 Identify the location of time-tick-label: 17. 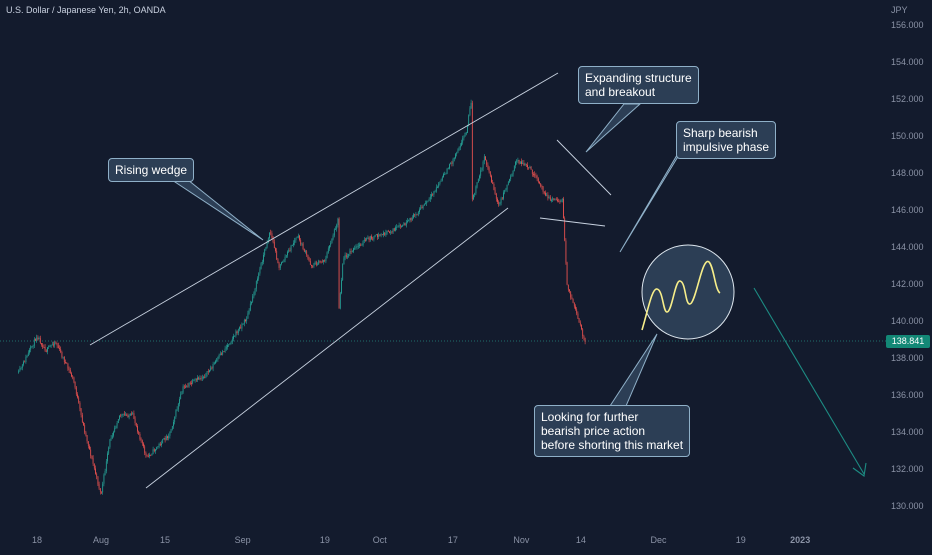
(453, 540).